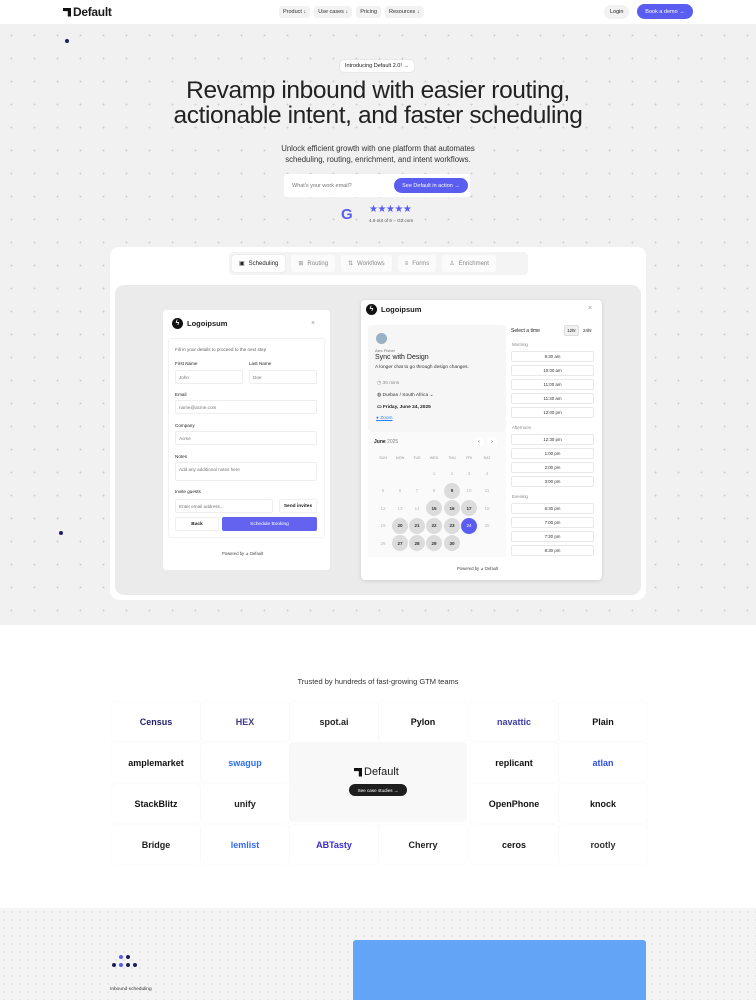 Image resolution: width=756 pixels, height=1000 pixels. Describe the element at coordinates (552, 356) in the screenshot. I see `time-slot: 9:30 am` at that location.